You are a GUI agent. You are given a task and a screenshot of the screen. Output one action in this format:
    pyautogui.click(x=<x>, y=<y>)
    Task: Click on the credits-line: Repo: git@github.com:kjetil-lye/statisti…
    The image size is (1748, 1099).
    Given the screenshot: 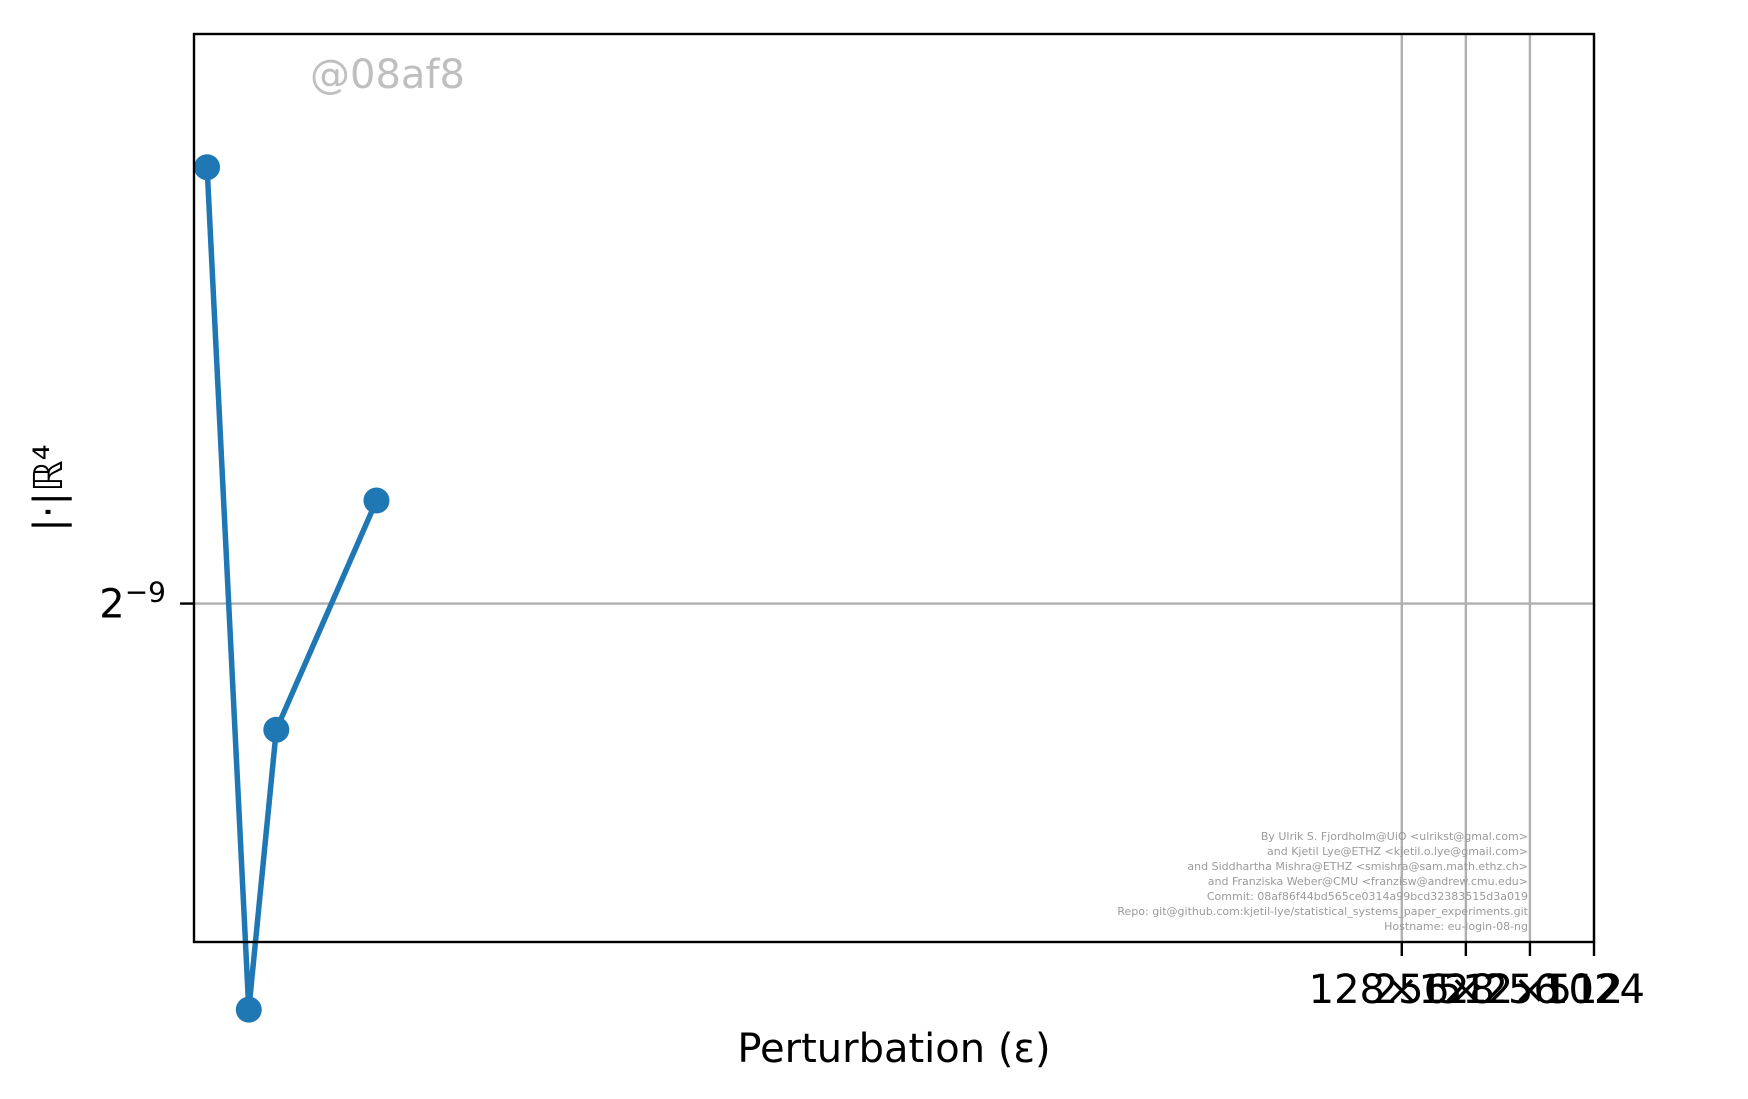 What is the action you would take?
    pyautogui.click(x=1322, y=911)
    